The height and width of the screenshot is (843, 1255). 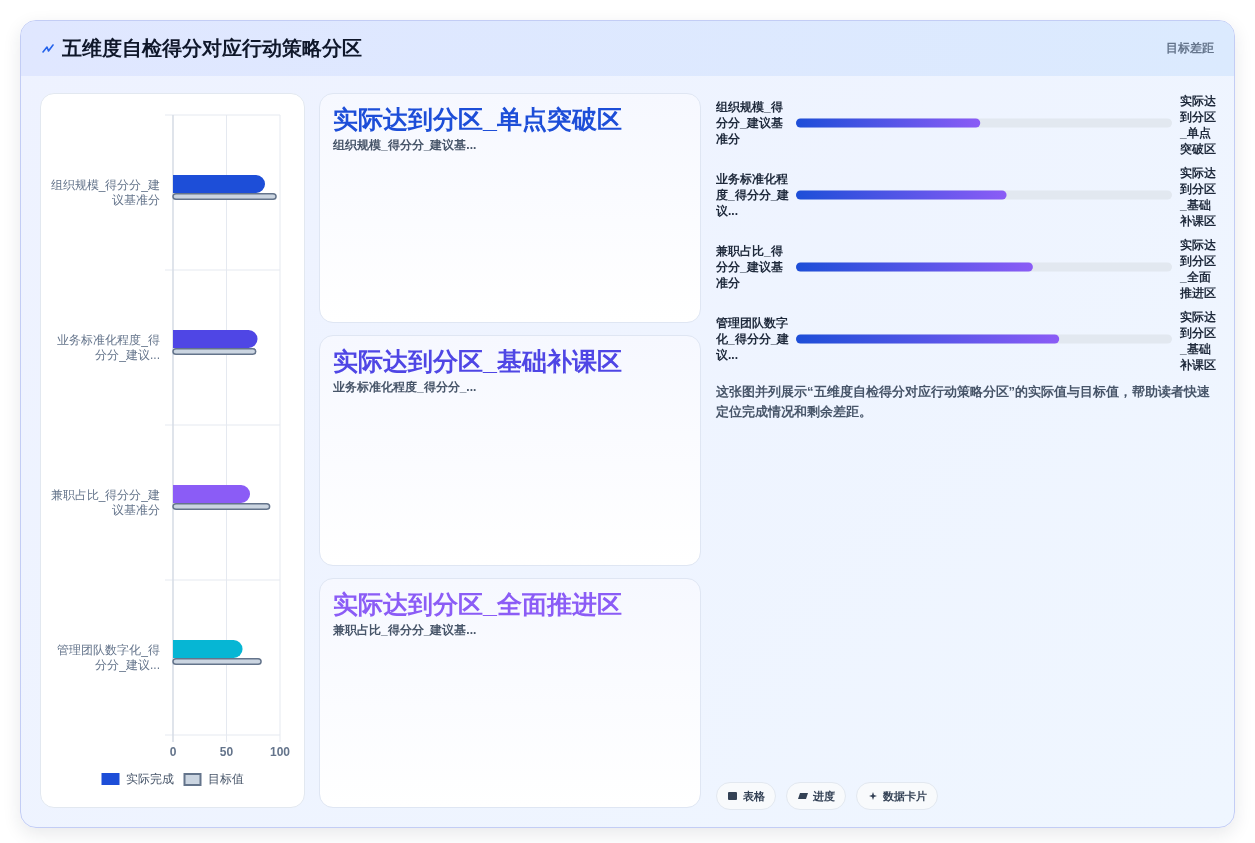 I want to click on text: 数据卡片, so click(x=905, y=796).